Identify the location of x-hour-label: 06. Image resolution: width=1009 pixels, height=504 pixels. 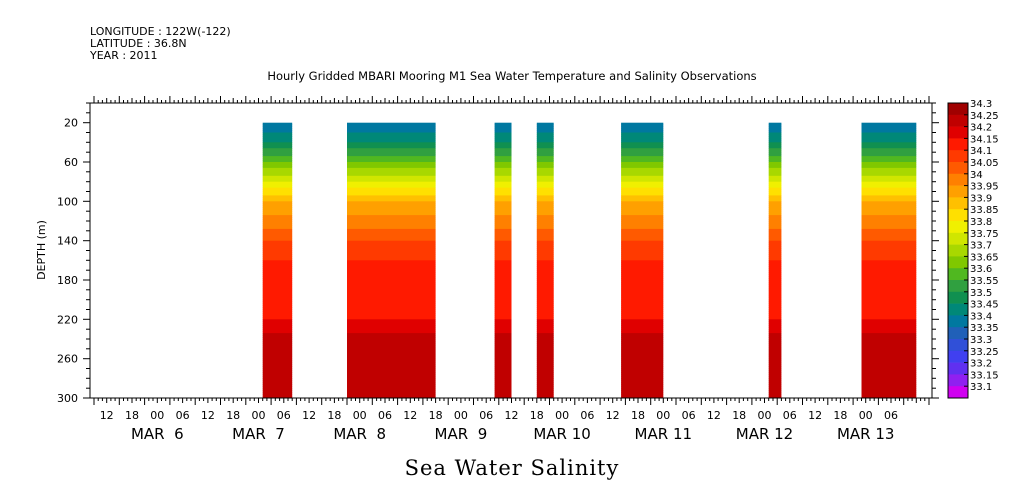
(790, 415).